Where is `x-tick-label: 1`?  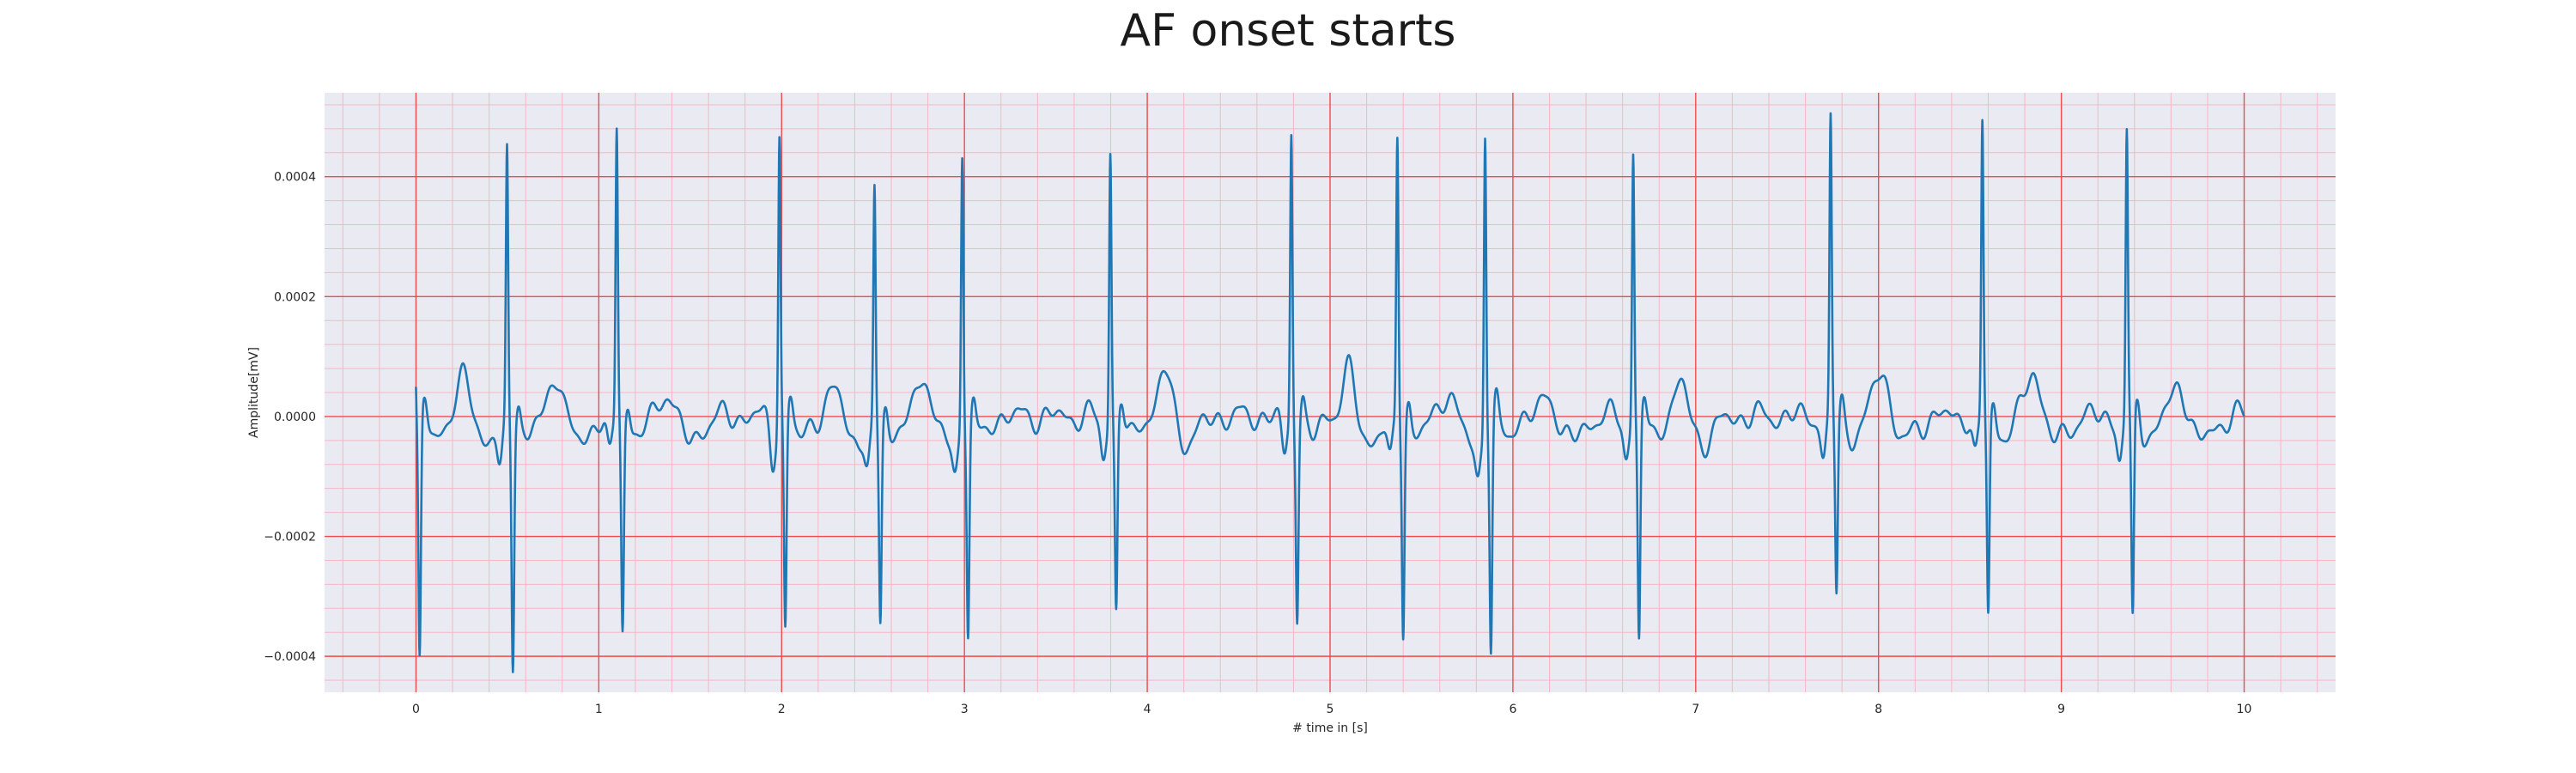
x-tick-label: 1 is located at coordinates (599, 709).